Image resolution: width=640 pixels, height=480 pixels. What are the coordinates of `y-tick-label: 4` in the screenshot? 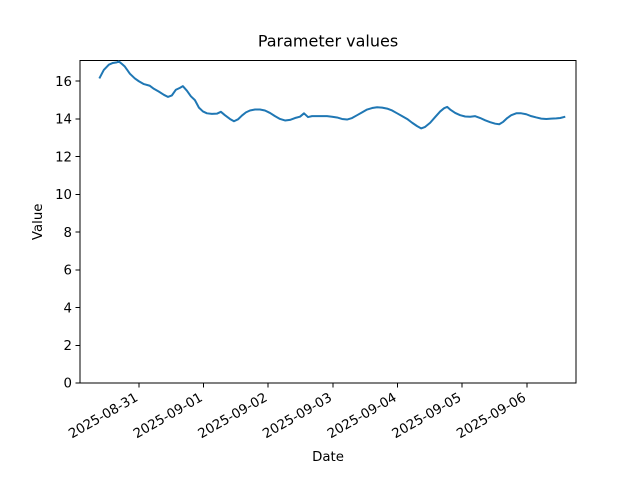 It's located at (68, 308).